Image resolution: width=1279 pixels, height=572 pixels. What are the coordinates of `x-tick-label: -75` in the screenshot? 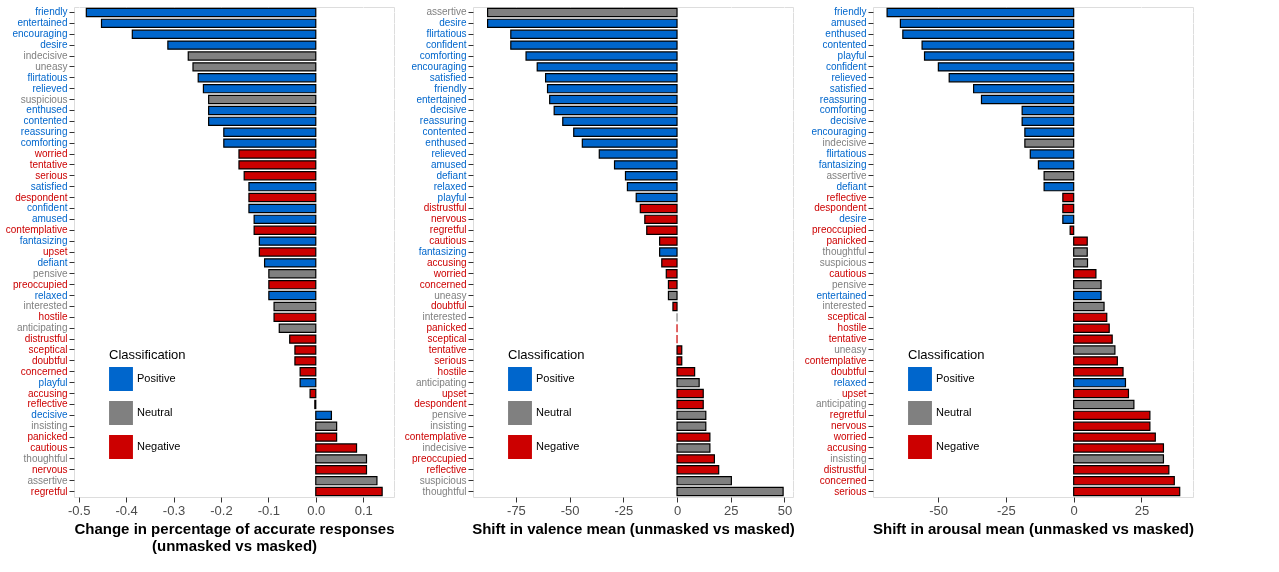 It's located at (516, 510).